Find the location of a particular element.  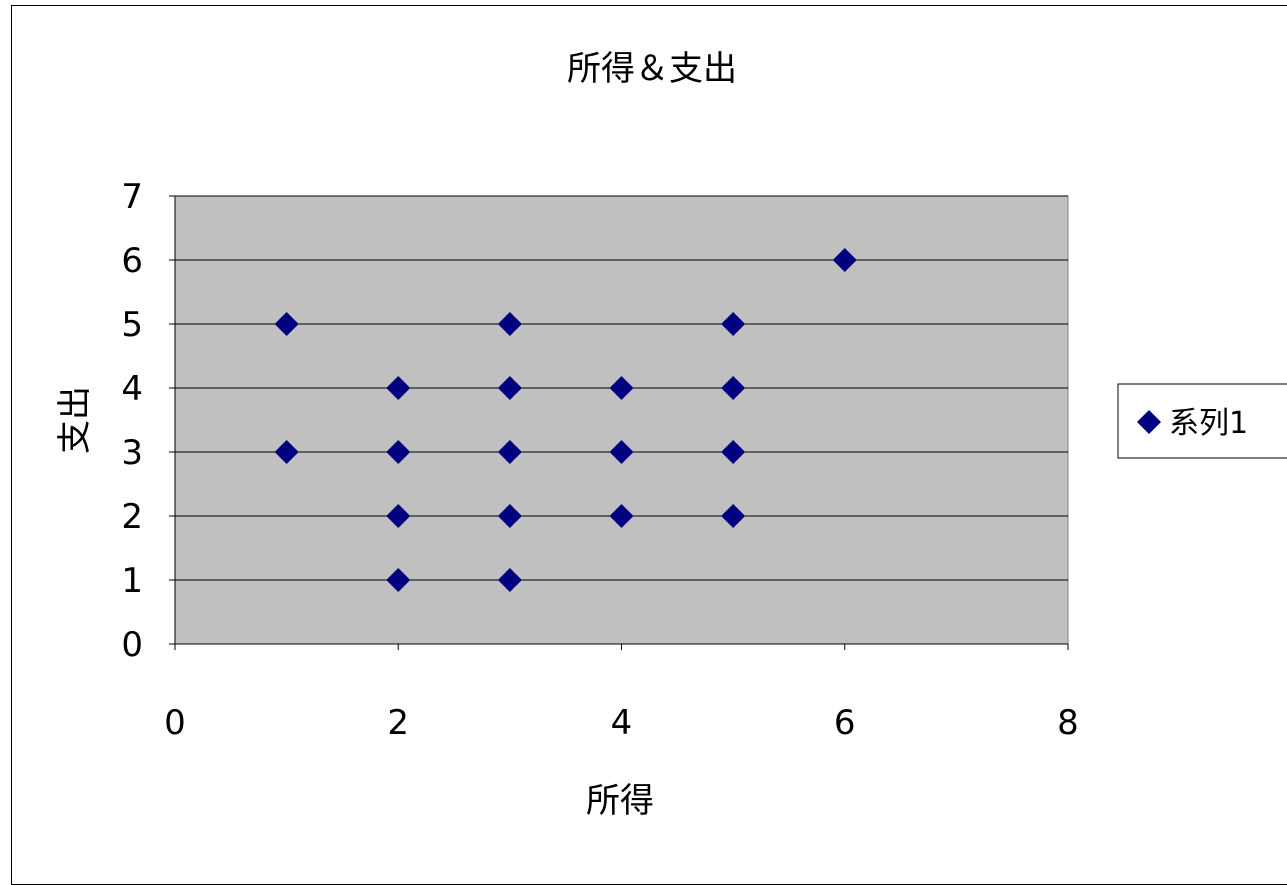

legend: 系列1 is located at coordinates (1202, 421).